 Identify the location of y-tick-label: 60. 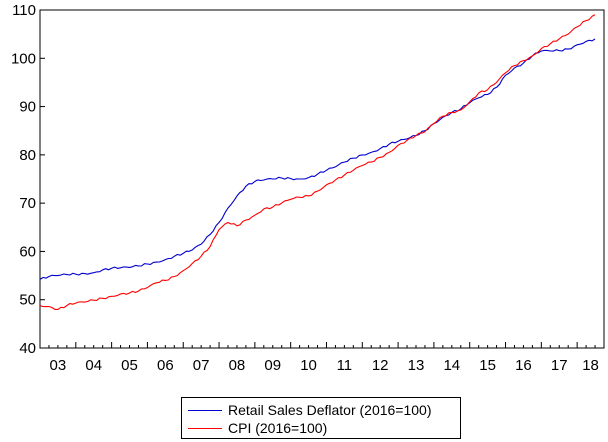
(27, 251).